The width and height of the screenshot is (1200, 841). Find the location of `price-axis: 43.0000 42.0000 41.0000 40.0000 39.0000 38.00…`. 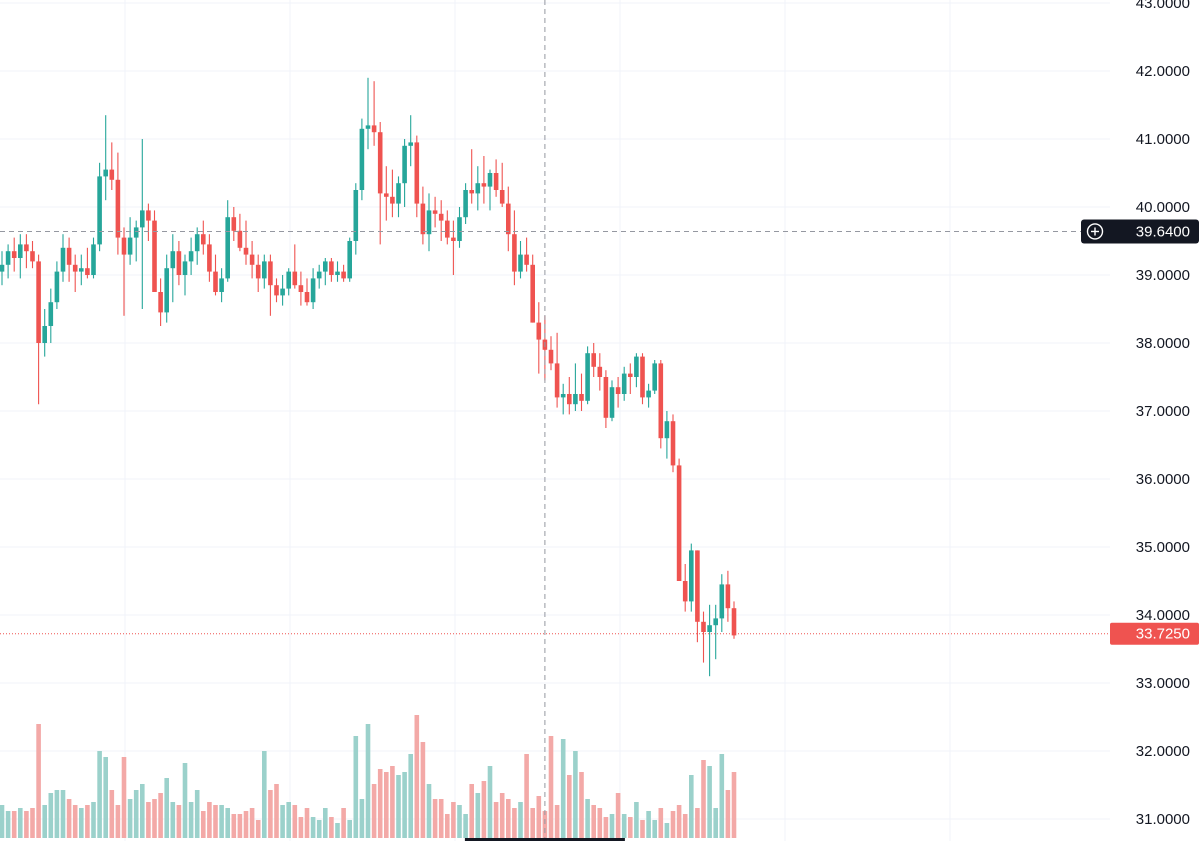

price-axis: 43.0000 42.0000 41.0000 40.0000 39.0000 38.00… is located at coordinates (1140, 414).